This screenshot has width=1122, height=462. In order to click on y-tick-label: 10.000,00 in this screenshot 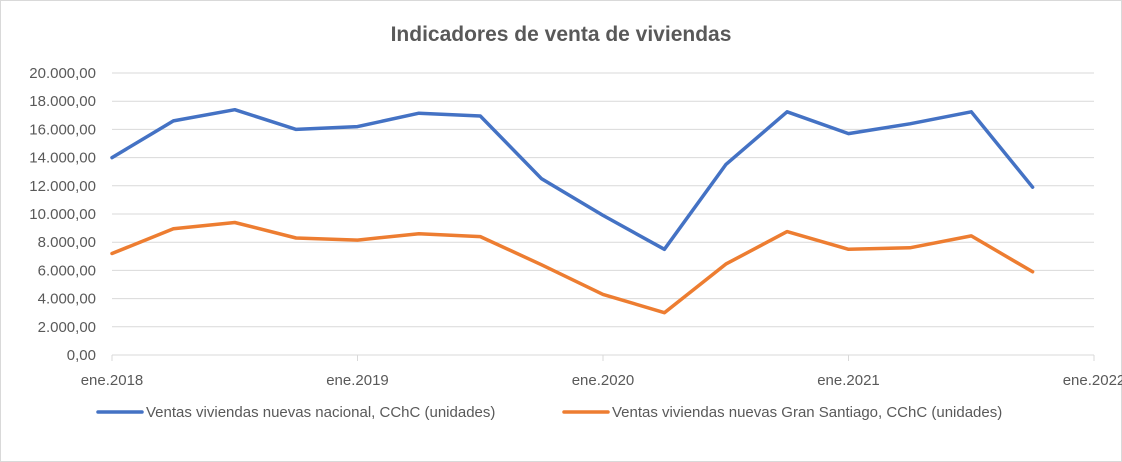, I will do `click(62, 214)`.